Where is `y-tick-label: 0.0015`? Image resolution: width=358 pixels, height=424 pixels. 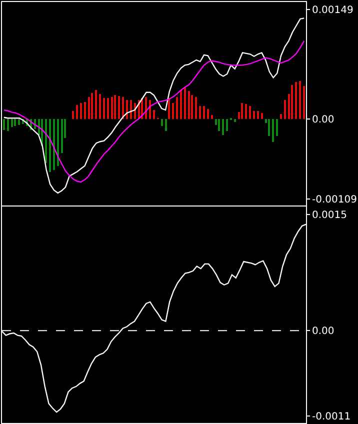 y-tick-label: 0.0015 is located at coordinates (329, 215).